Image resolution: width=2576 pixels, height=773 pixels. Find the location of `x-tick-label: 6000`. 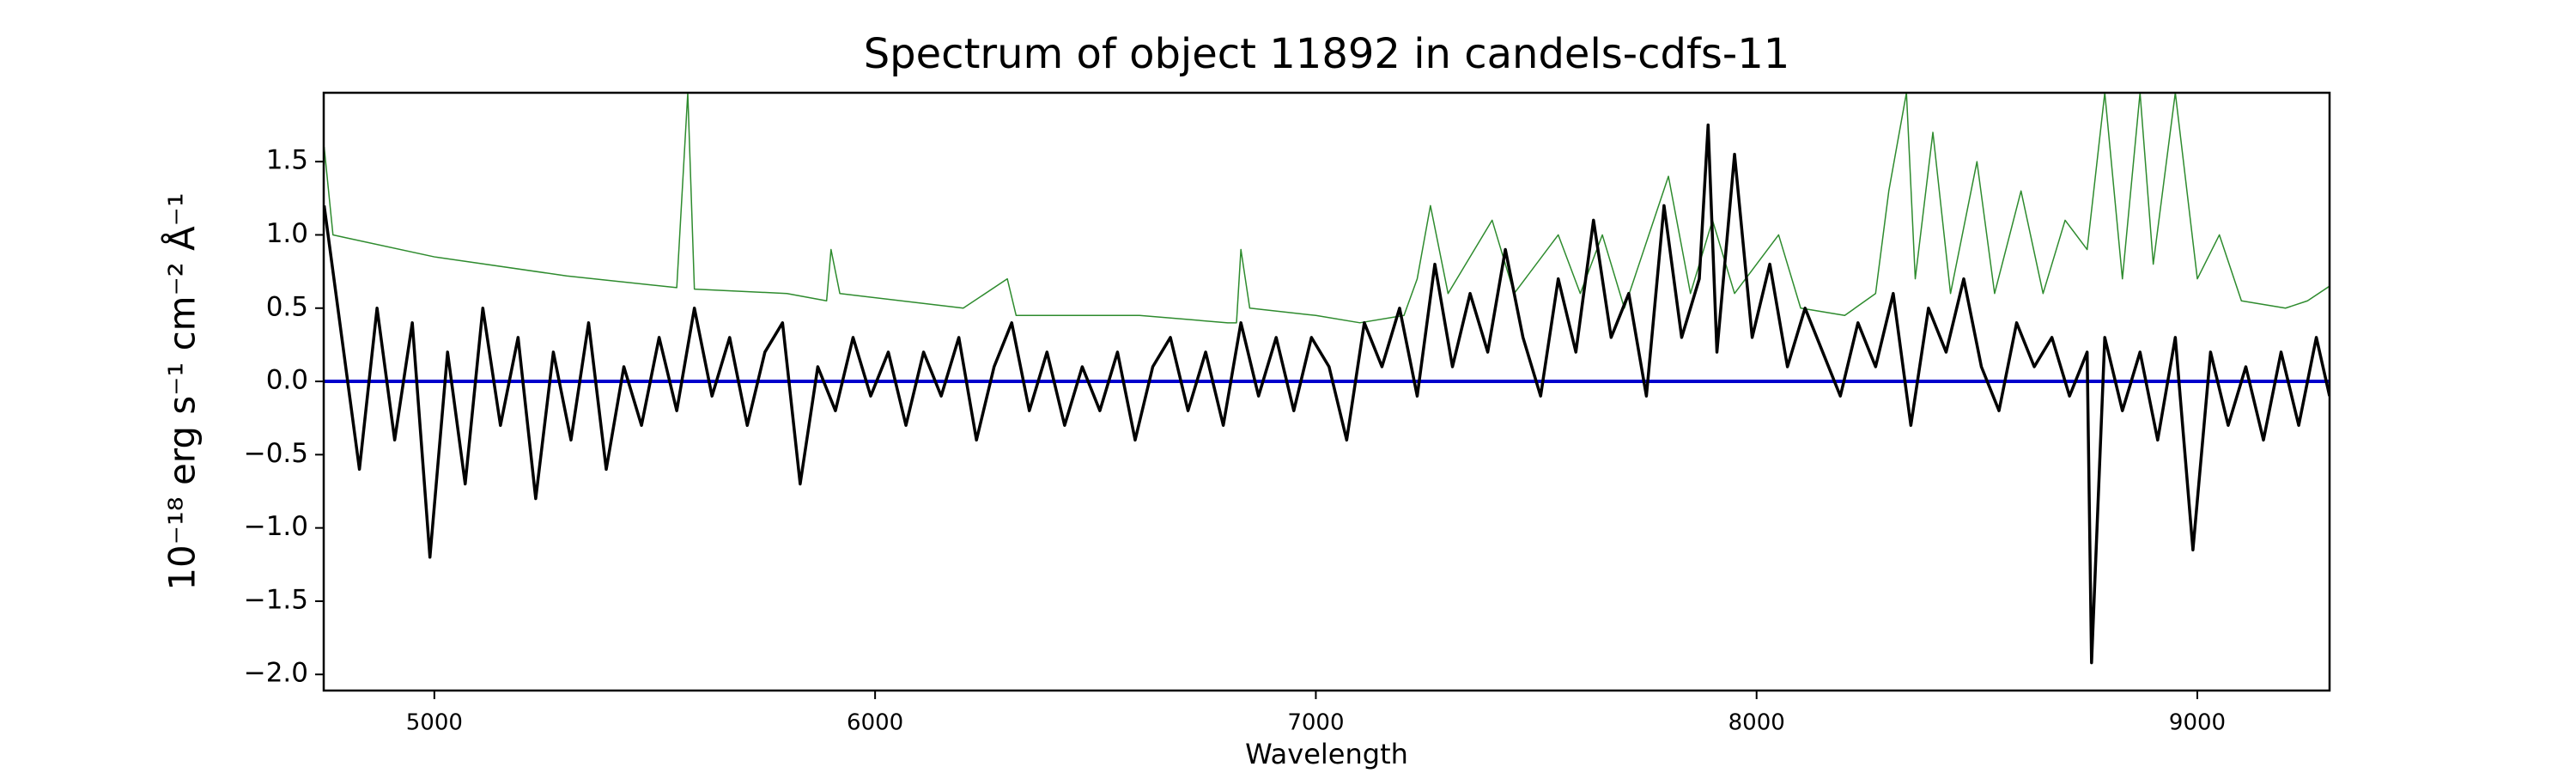

x-tick-label: 6000 is located at coordinates (875, 723).